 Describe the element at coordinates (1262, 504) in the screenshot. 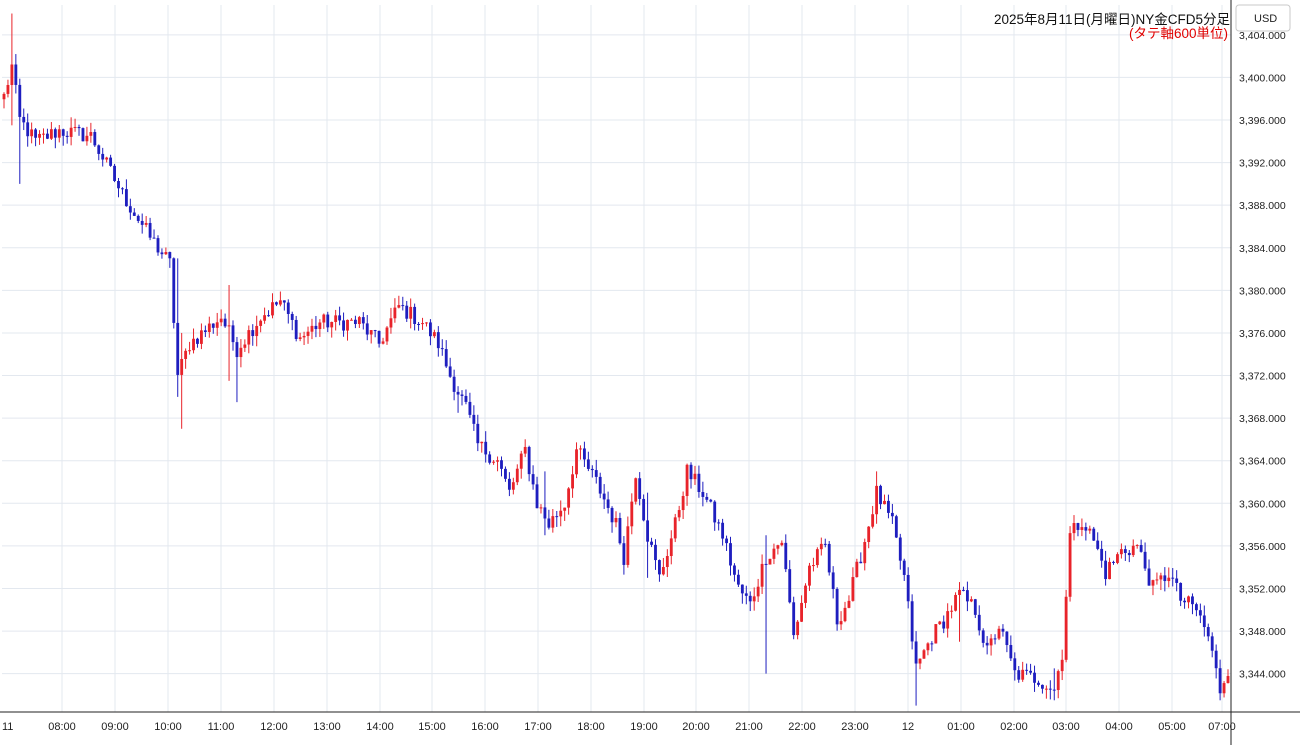

I see `y-tick-label: 3,360.000` at that location.